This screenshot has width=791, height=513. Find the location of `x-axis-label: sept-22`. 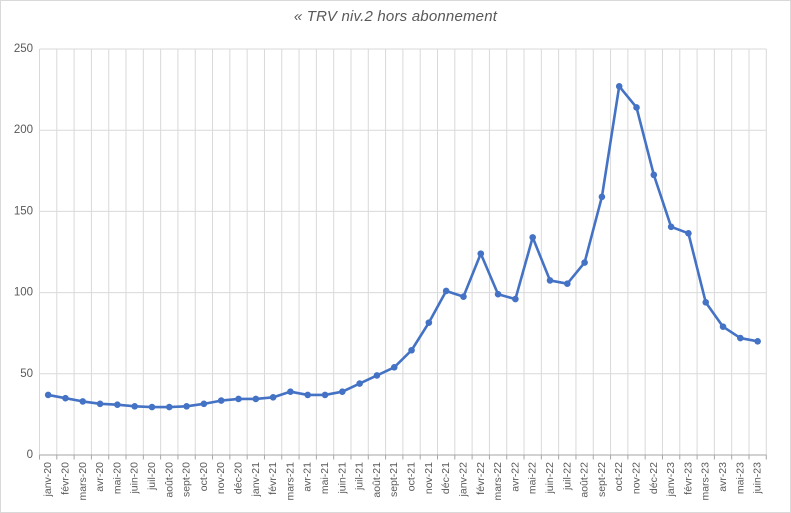

x-axis-label: sept-22 is located at coordinates (602, 479).